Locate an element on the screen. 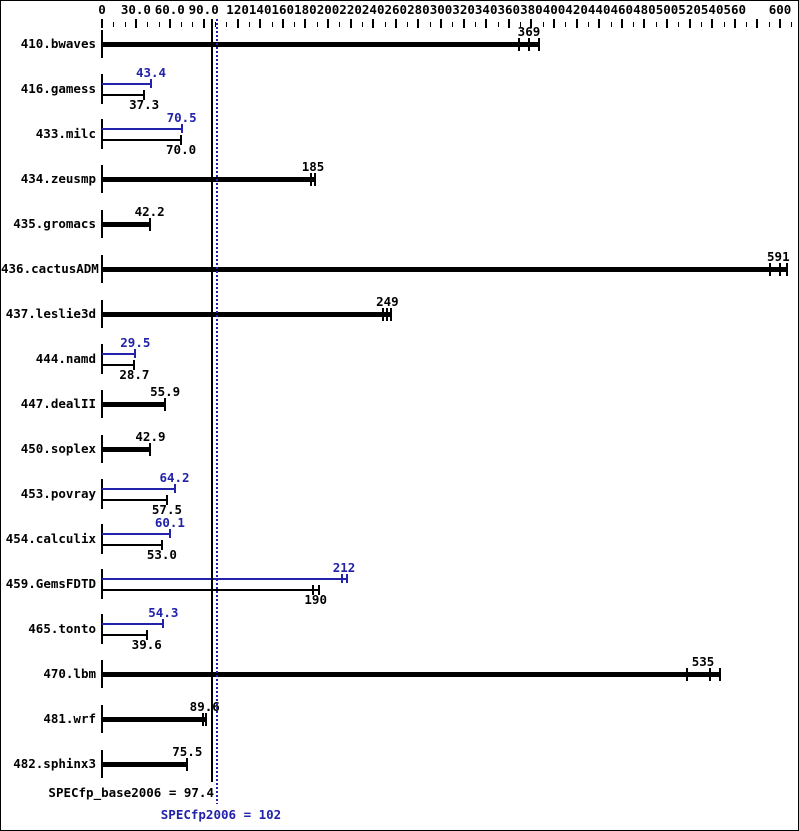 The height and width of the screenshot is (831, 799). axis-tick-label: 400 is located at coordinates (554, 9).